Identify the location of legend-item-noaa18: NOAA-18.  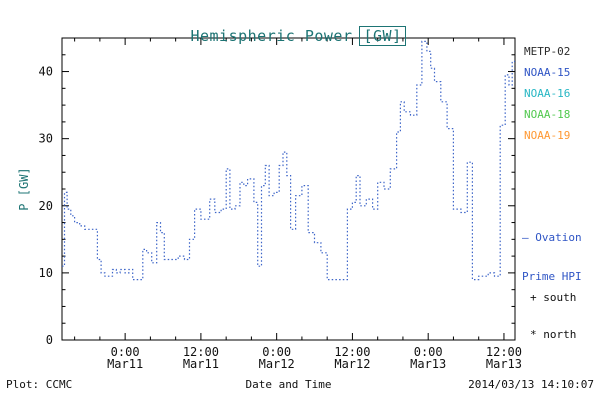
(547, 114).